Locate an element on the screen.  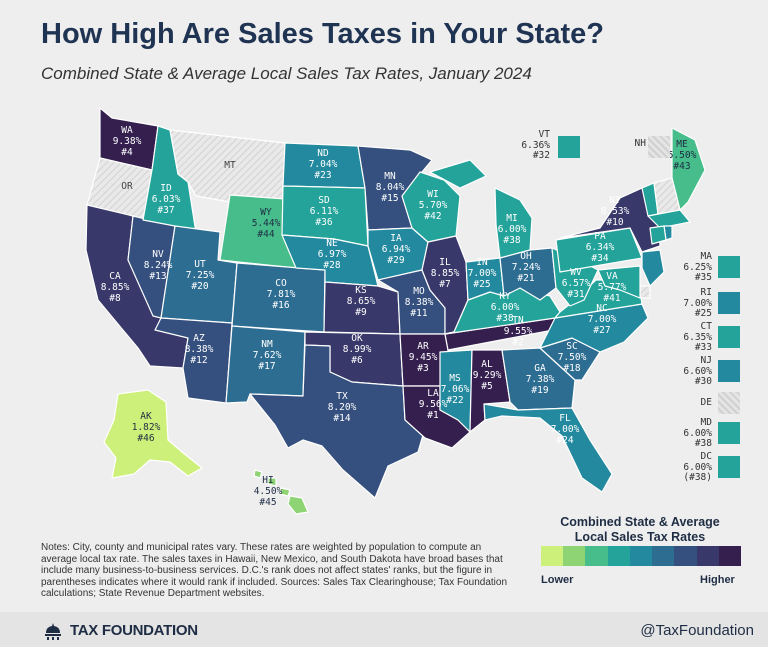
state-hi is located at coordinates (281, 492).